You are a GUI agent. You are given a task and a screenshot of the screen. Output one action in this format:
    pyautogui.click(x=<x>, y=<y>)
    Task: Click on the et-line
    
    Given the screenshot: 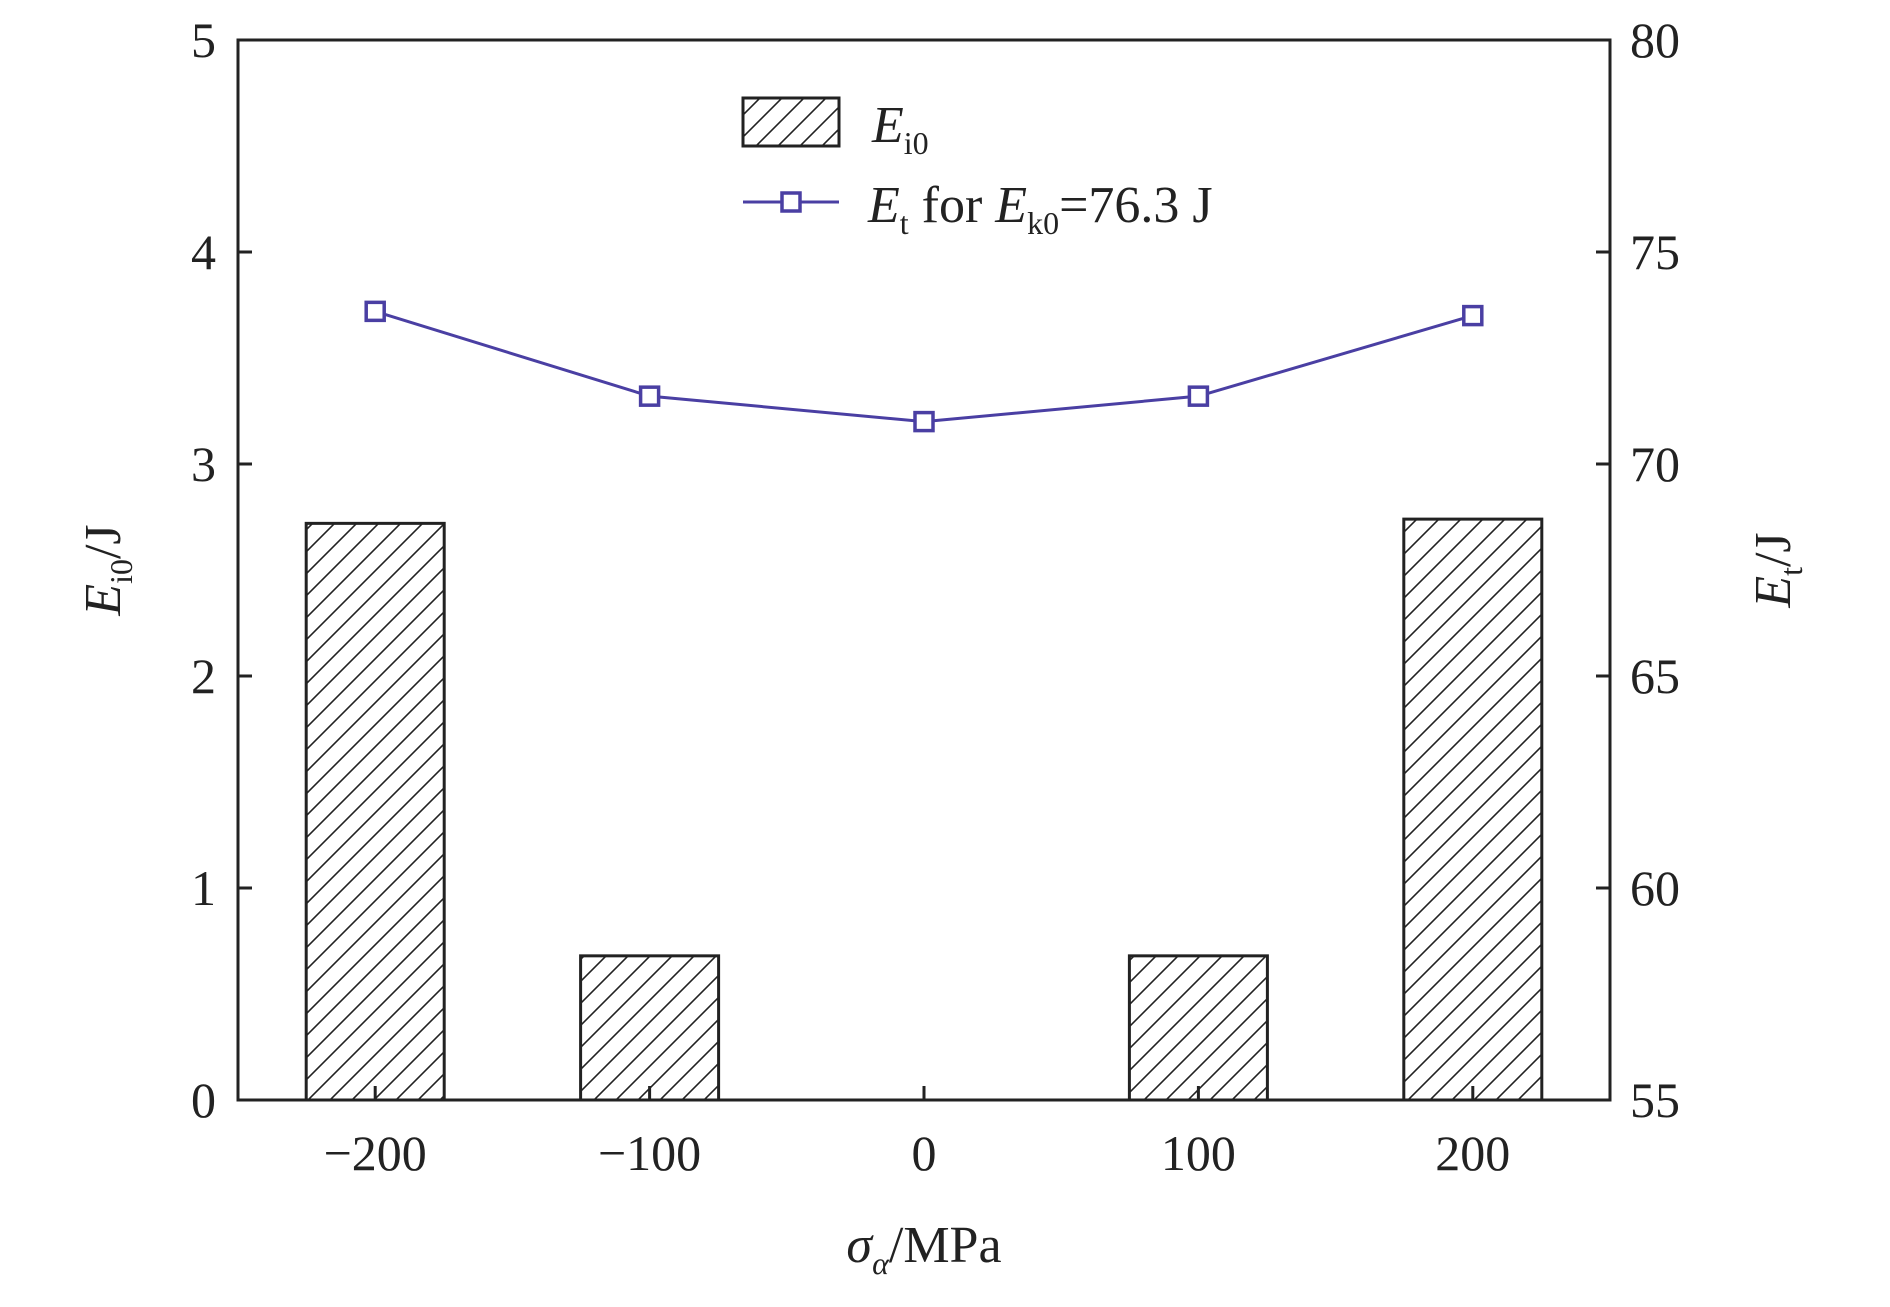 What is the action you would take?
    pyautogui.click(x=924, y=366)
    